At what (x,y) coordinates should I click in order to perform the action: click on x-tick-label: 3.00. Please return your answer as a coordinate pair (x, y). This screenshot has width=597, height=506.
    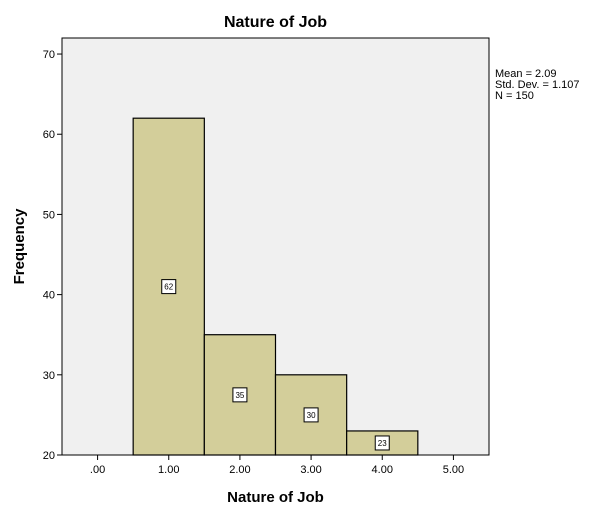
    Looking at the image, I should click on (310, 470).